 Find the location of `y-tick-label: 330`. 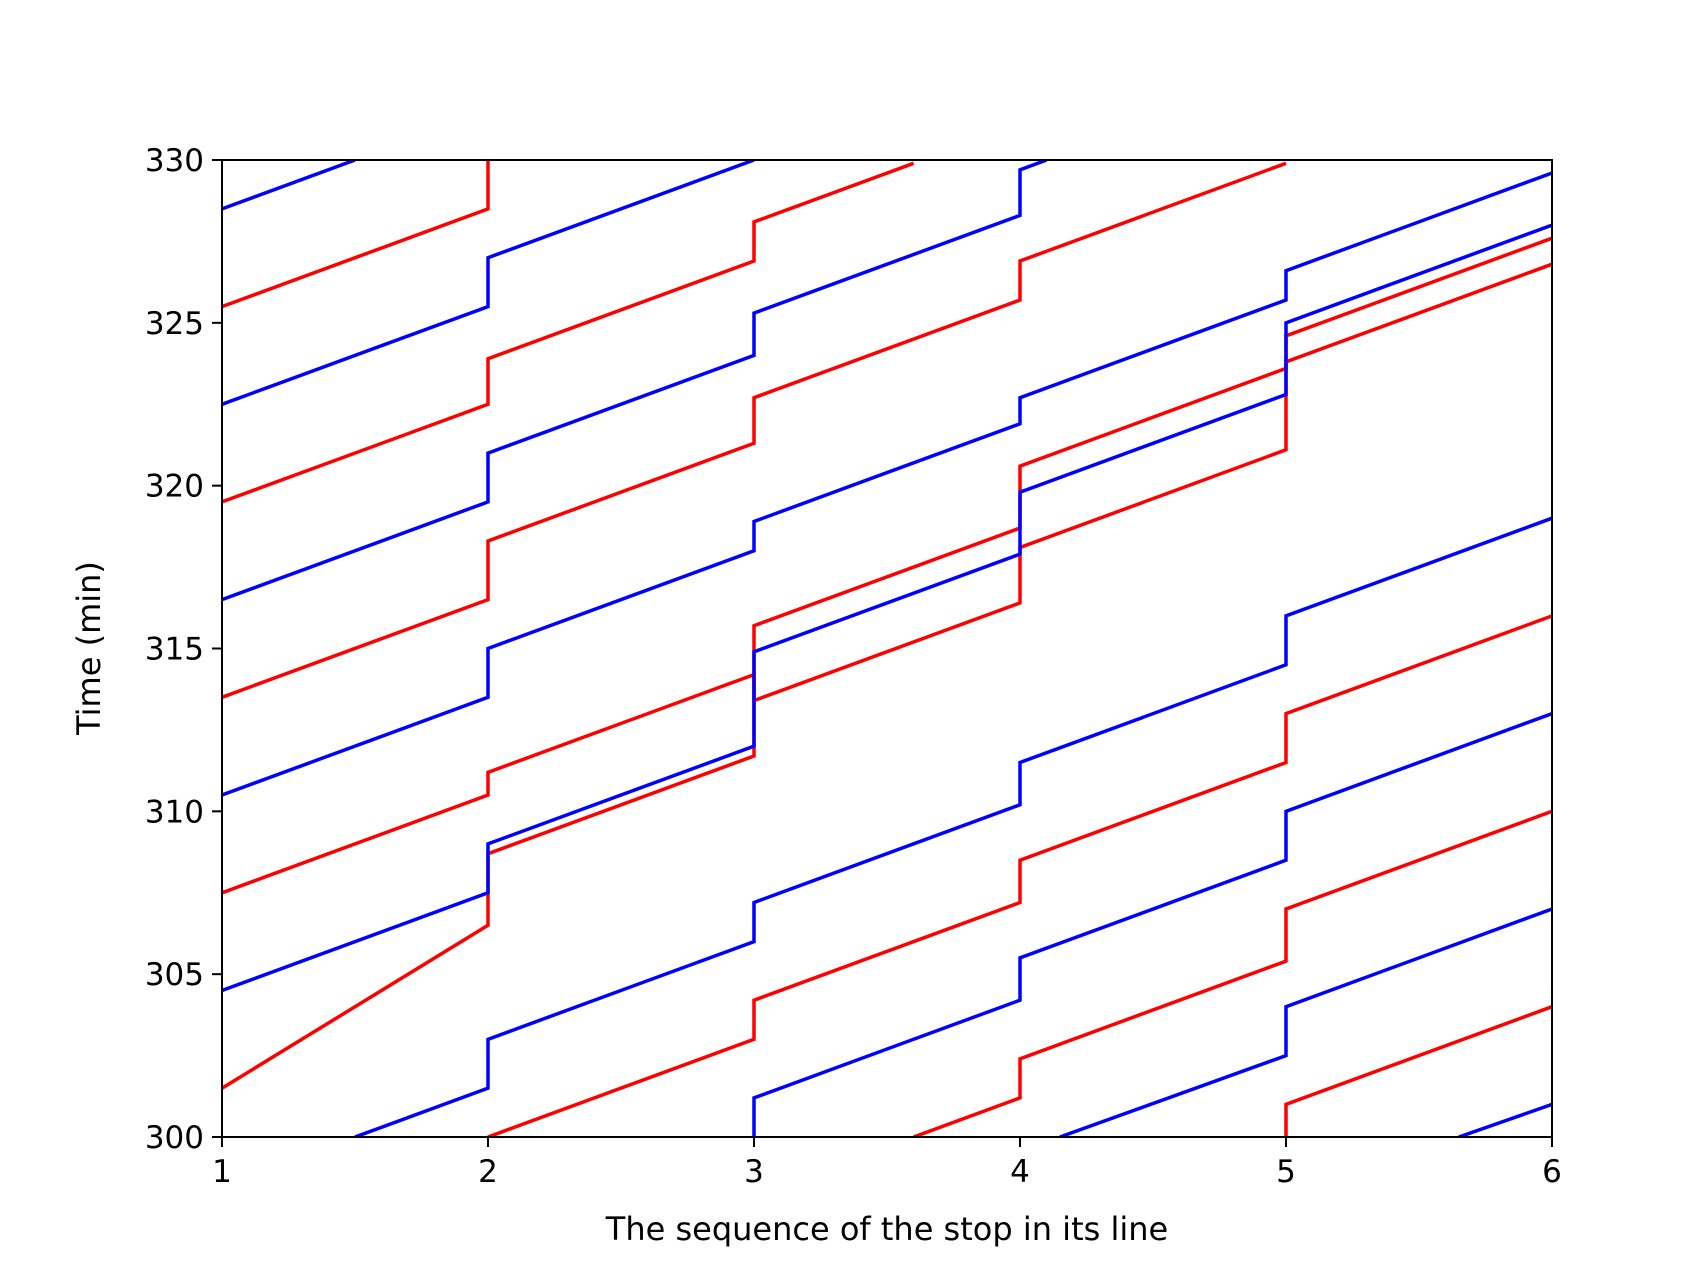

y-tick-label: 330 is located at coordinates (174, 161).